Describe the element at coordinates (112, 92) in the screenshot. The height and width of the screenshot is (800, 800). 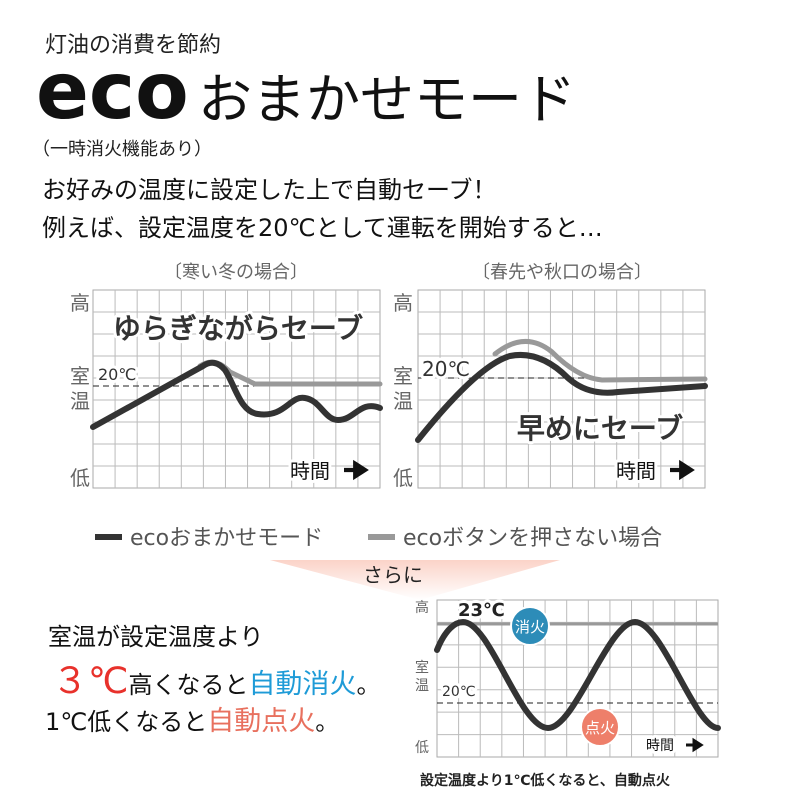
I see `title-eco: eco` at that location.